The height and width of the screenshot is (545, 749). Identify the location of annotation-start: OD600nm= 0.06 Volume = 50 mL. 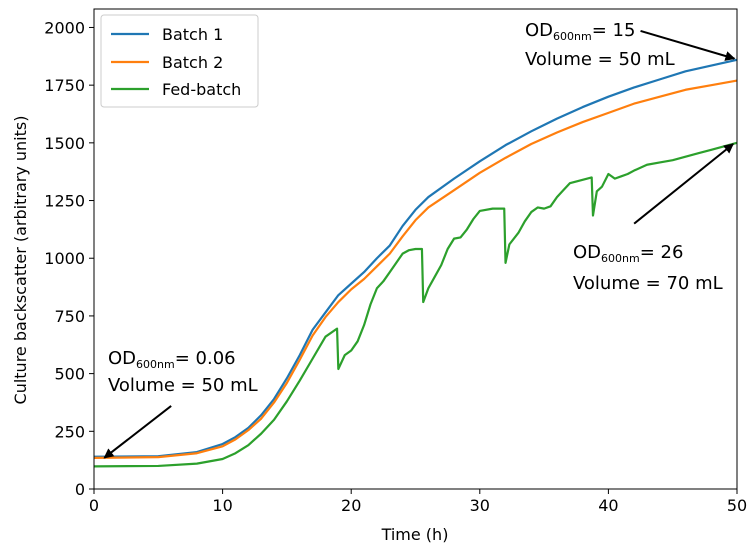
(183, 372).